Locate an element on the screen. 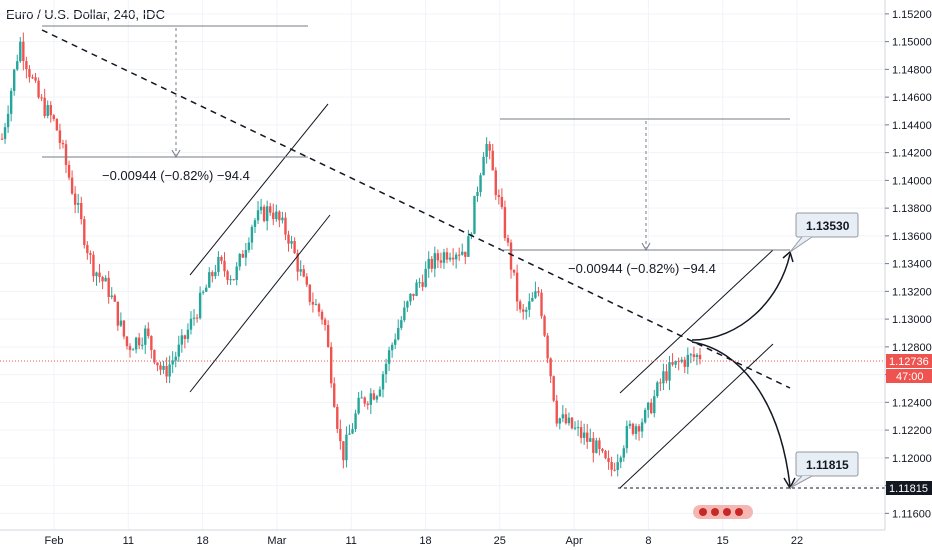 The image size is (932, 550). price-tick-label: 1.15200 is located at coordinates (912, 15).